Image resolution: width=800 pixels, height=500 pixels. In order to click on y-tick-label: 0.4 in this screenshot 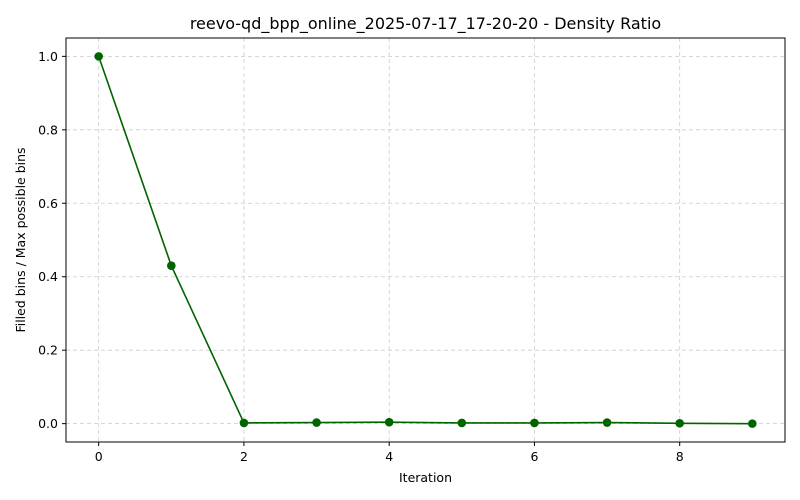, I will do `click(48, 276)`.